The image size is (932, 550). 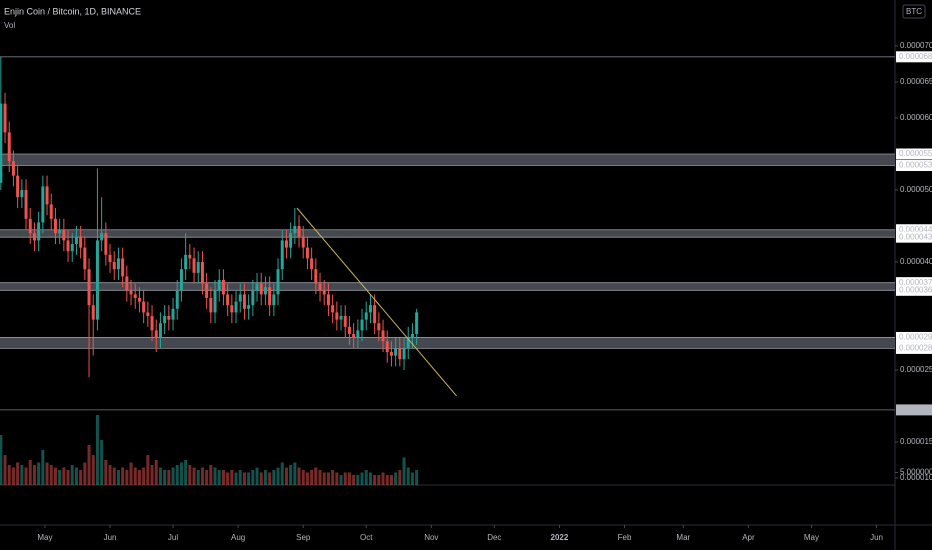 I want to click on chart-title: Enjin Coin / Bitcoin, 1D, BINANCE, so click(x=72, y=11).